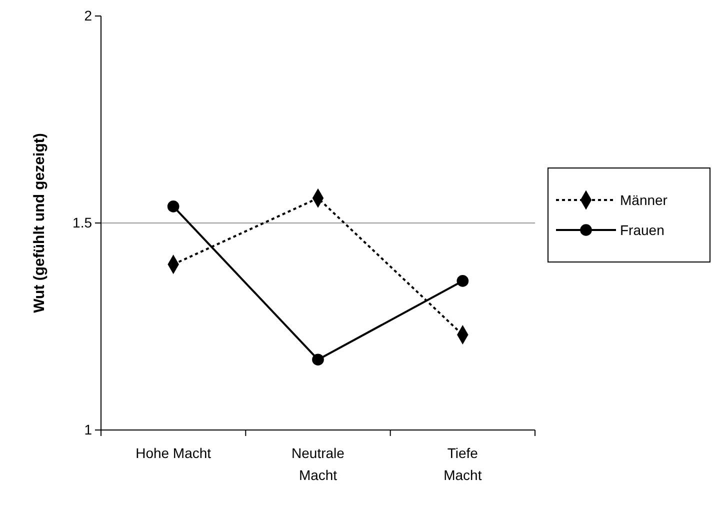  Describe the element at coordinates (644, 200) in the screenshot. I see `legend-label: Männer` at that location.